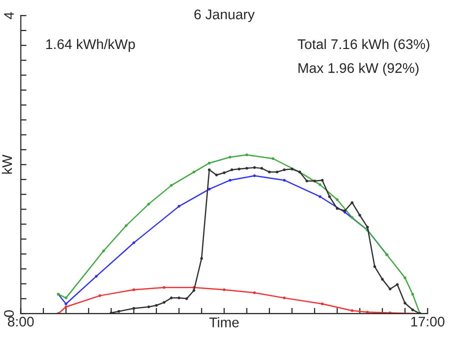  Describe the element at coordinates (7, 164) in the screenshot. I see `y-axis-title: kW` at that location.